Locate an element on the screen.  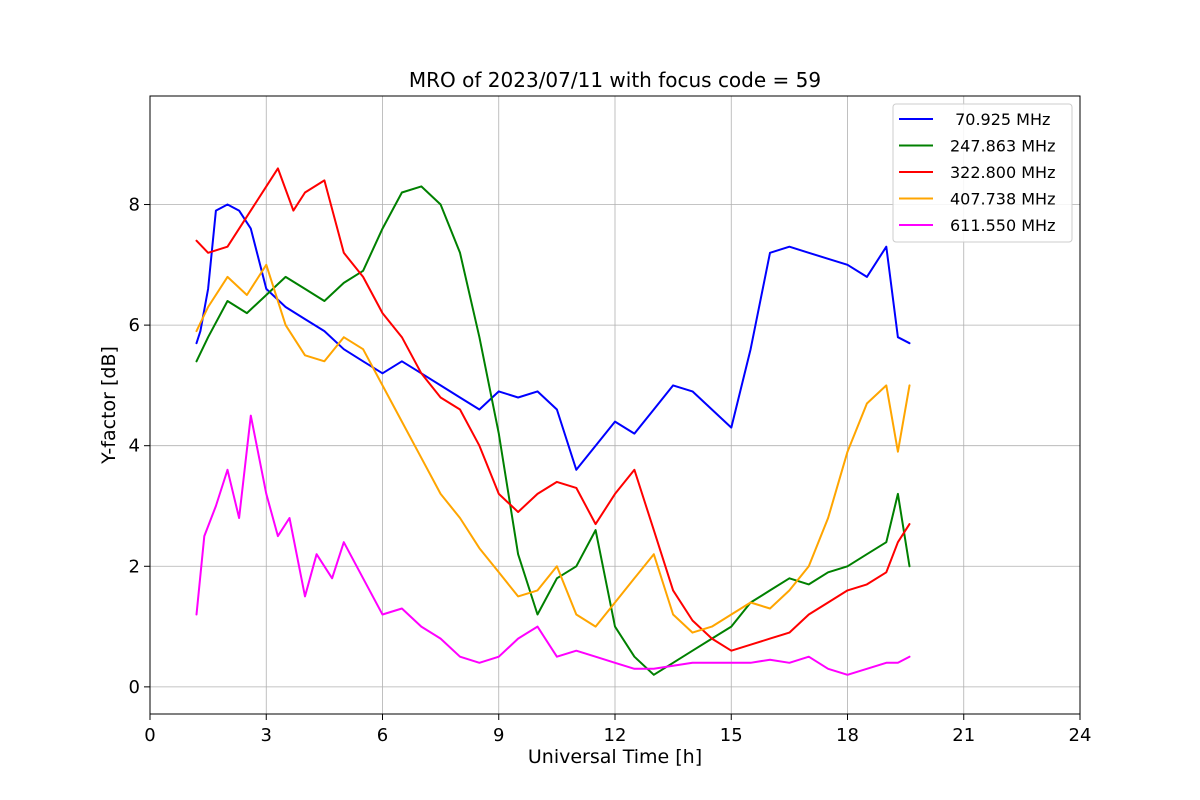
chart-title: MRO of 2023/07/11 with focus code = 59 is located at coordinates (615, 80).